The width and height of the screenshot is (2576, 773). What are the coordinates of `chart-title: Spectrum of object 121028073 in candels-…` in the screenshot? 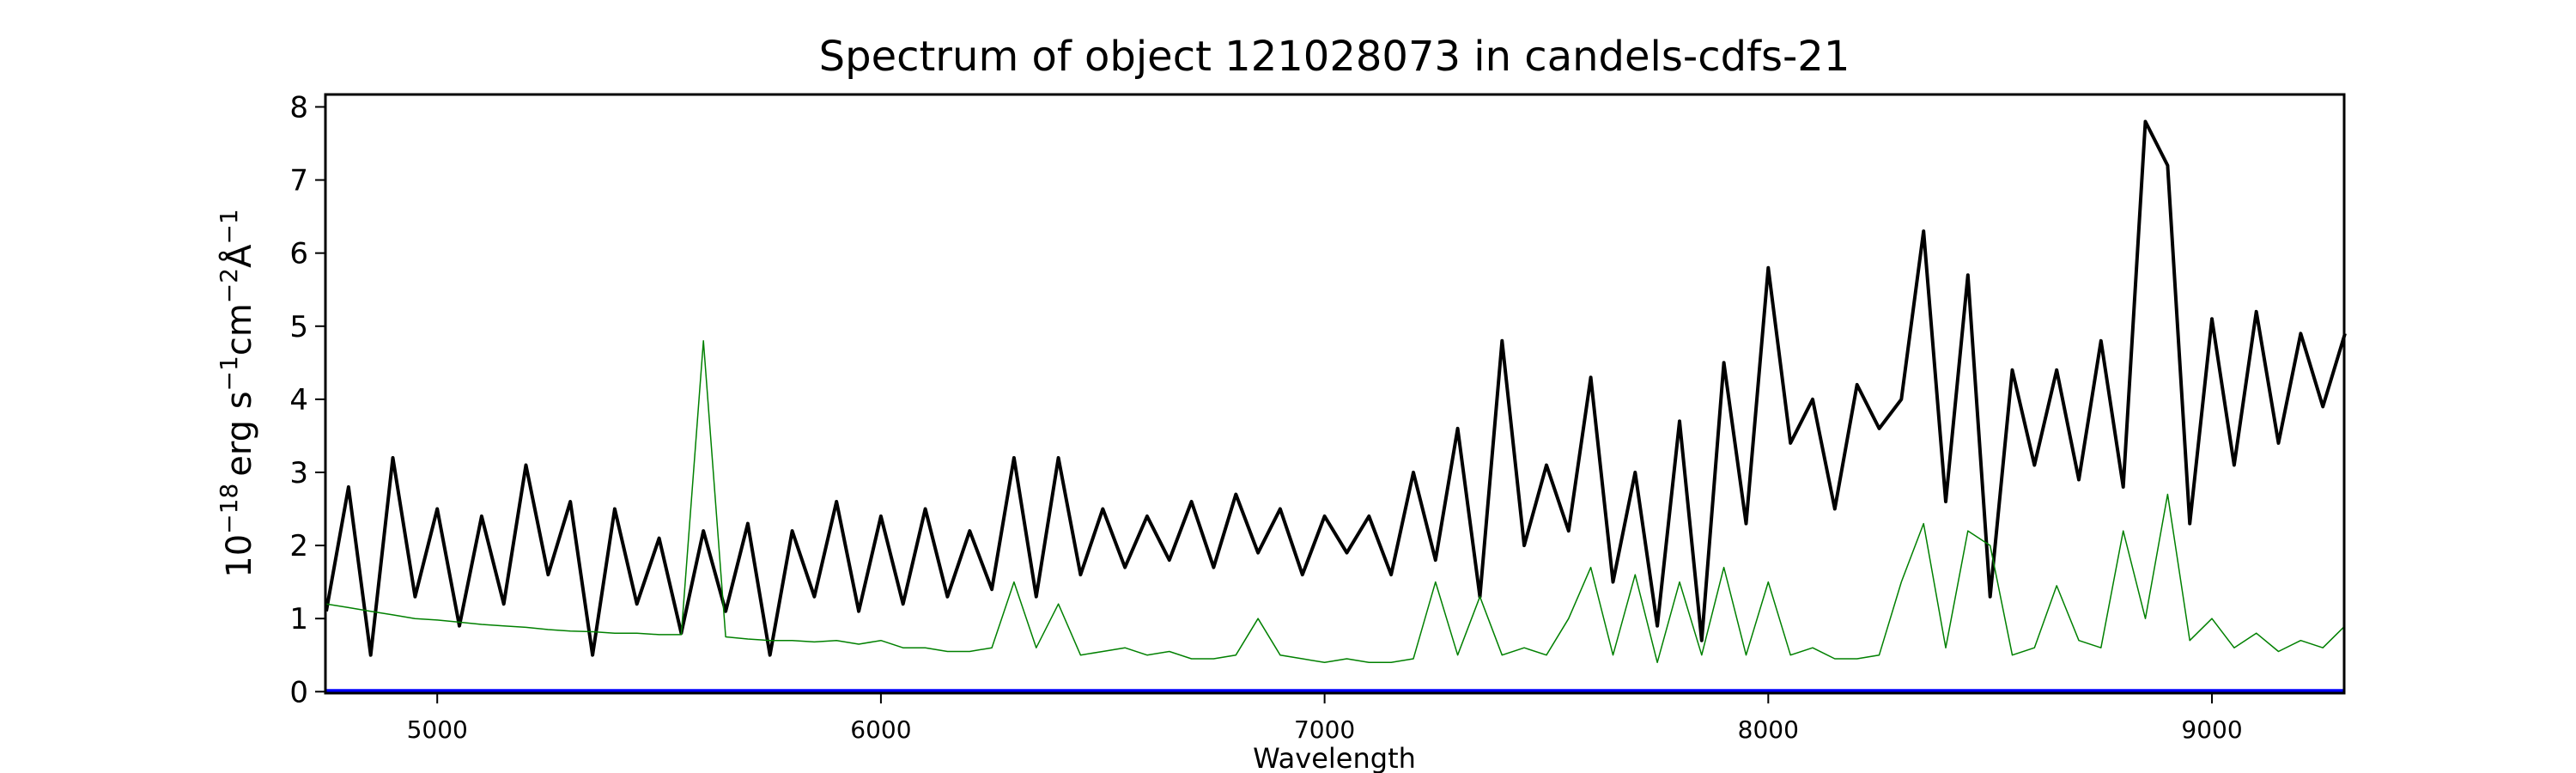 It's located at (1334, 57).